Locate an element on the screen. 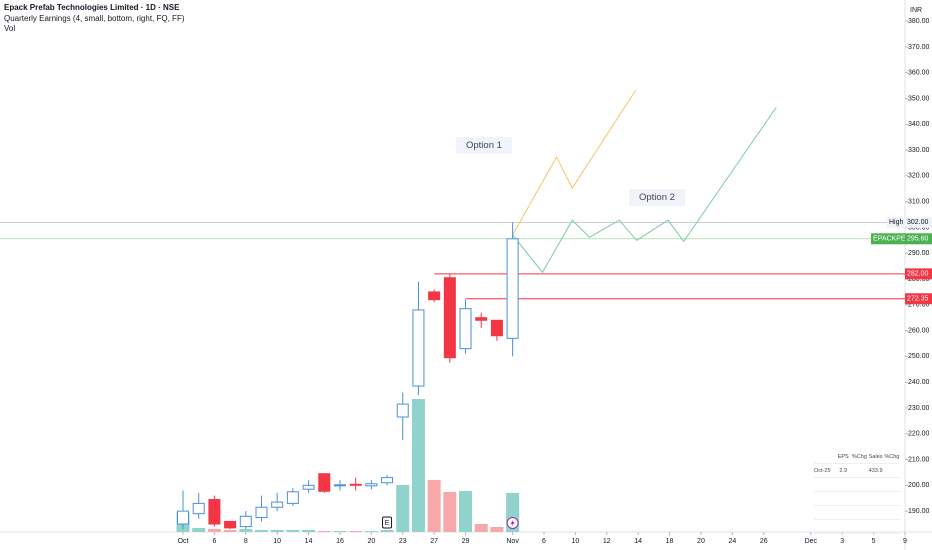  x-tick-label: 26 is located at coordinates (764, 541).